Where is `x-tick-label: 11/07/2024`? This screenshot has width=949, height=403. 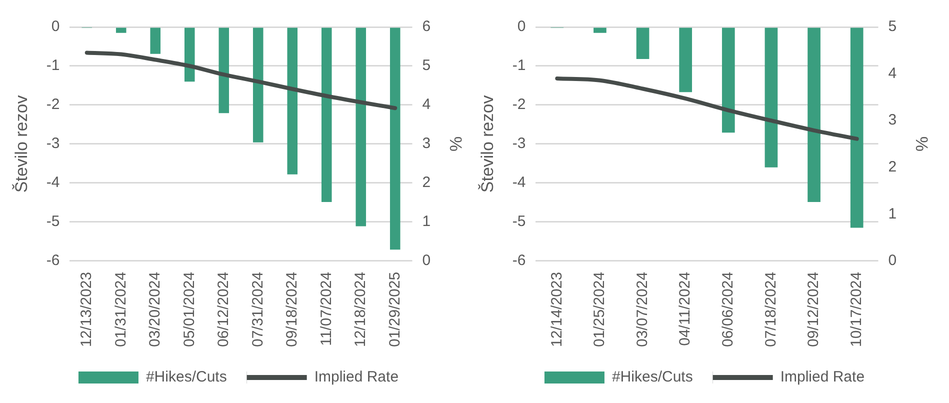
x-tick-label: 11/07/2024 is located at coordinates (326, 309).